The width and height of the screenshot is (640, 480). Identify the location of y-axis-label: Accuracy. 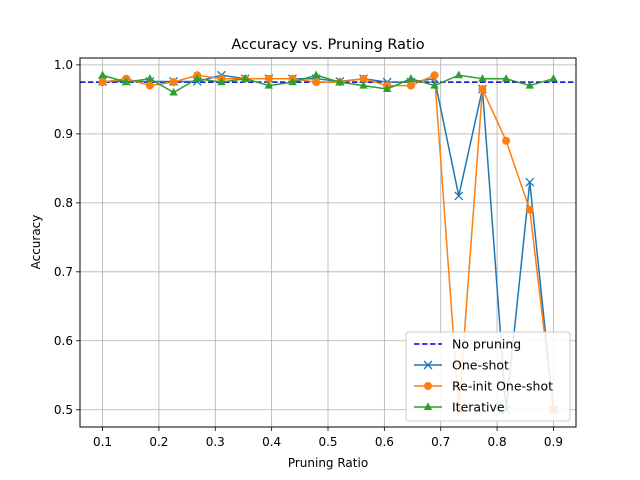
(36, 242).